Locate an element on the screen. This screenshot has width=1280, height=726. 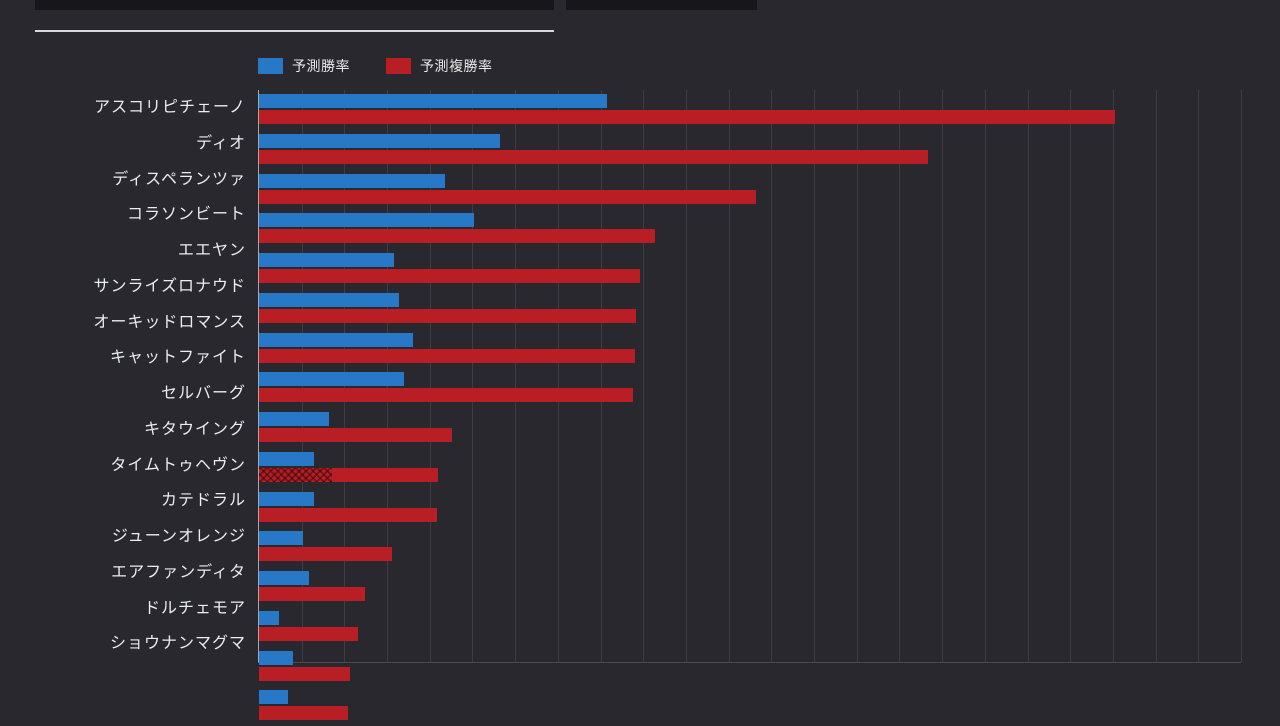
category-label: コラソンビート is located at coordinates (186, 215).